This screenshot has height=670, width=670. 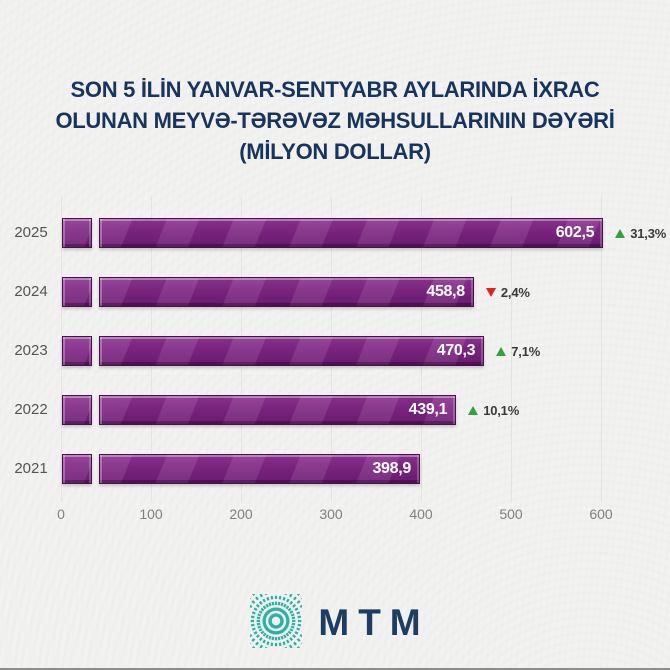 I want to click on bar-row: 2021 398,9, so click(x=335, y=469).